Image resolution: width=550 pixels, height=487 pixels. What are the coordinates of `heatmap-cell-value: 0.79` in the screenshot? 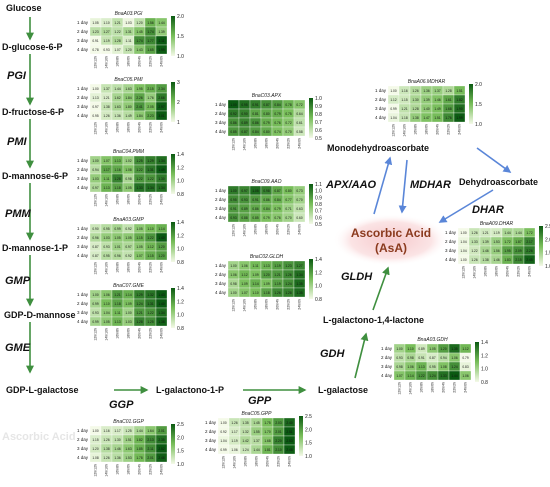 It's located at (465, 358).